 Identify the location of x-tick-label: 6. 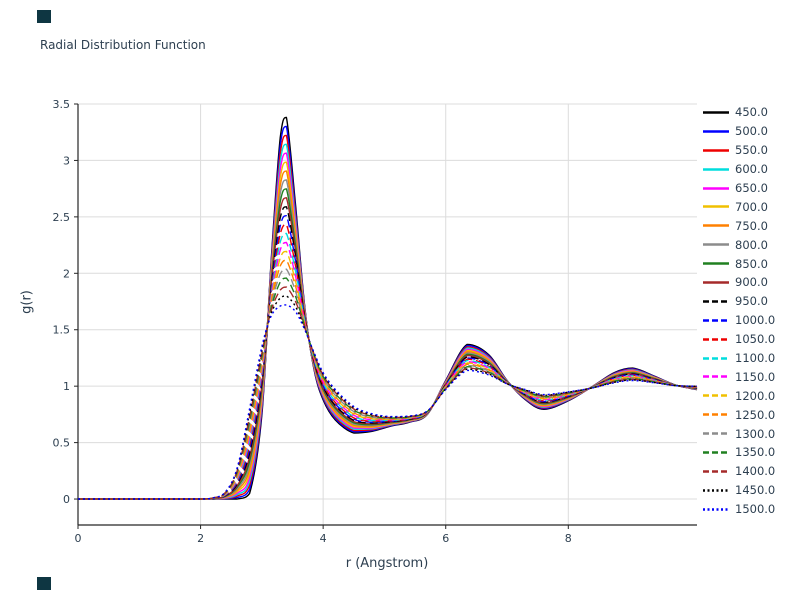
(445, 538).